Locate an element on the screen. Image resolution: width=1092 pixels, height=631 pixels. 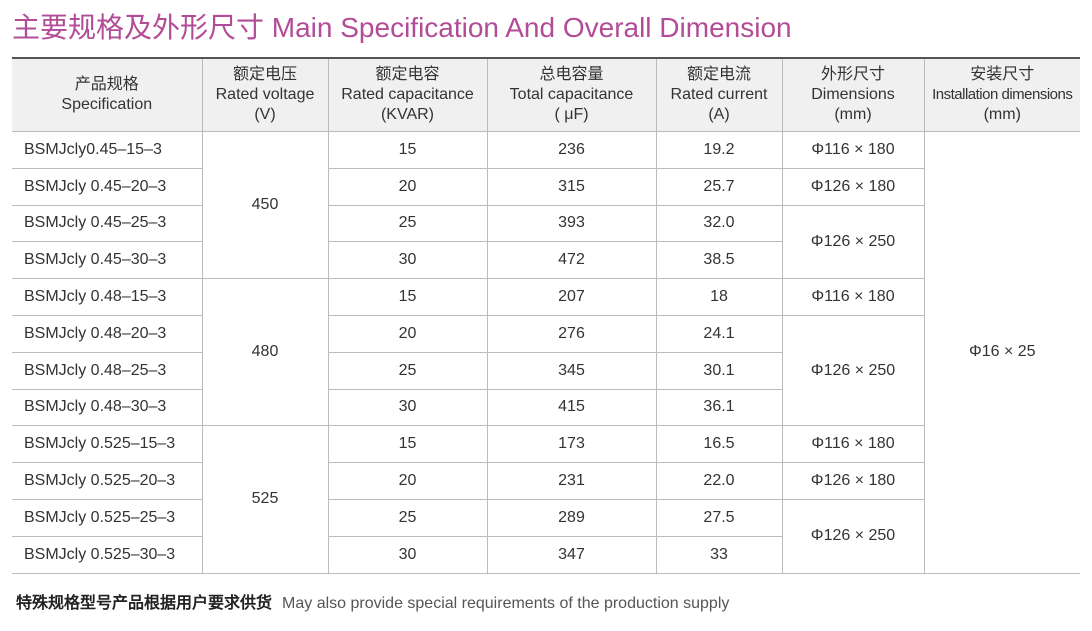
total-cell: 472 is located at coordinates (571, 260).